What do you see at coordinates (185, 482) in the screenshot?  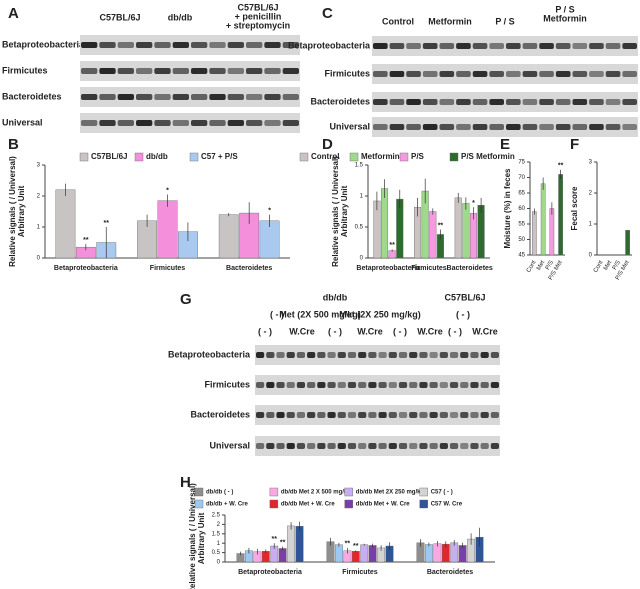 I see `panel-label: H` at bounding box center [185, 482].